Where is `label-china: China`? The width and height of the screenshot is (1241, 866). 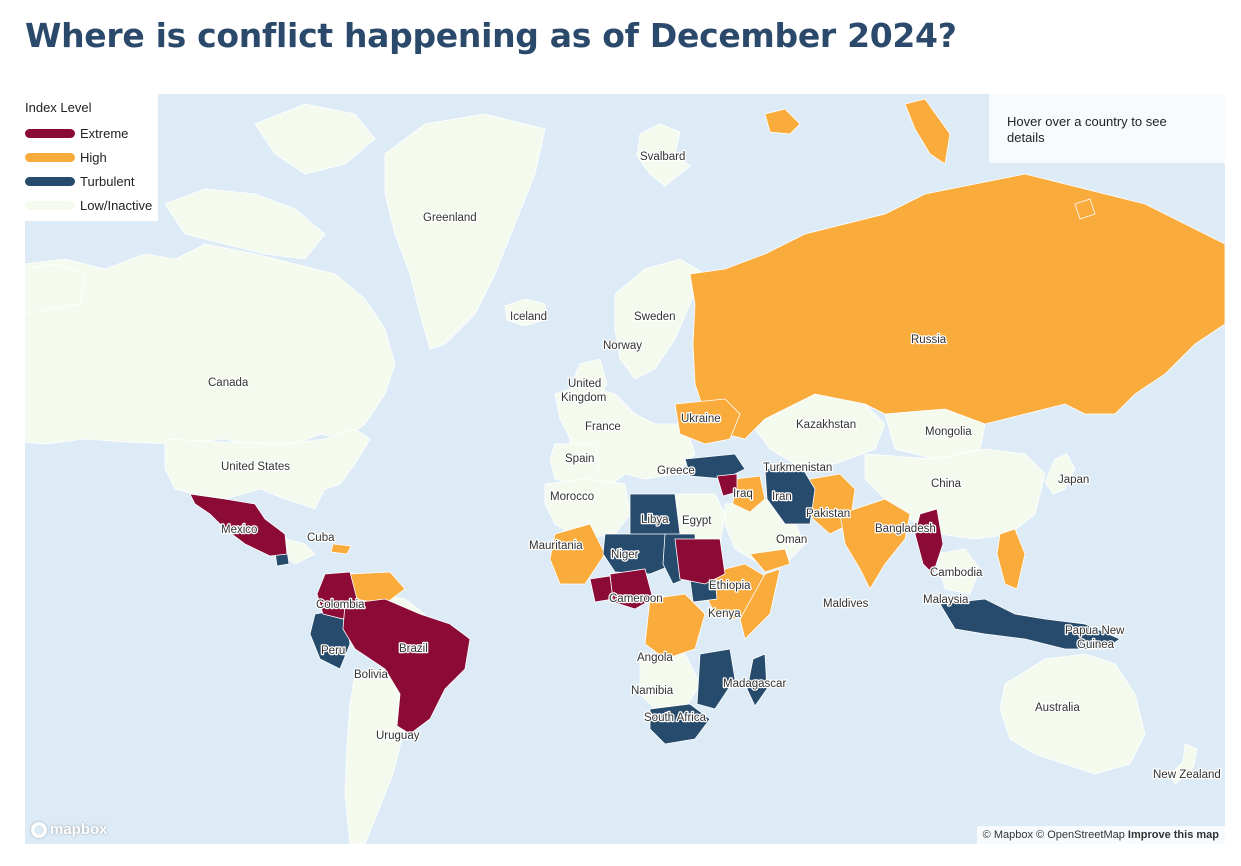
label-china: China is located at coordinates (946, 484).